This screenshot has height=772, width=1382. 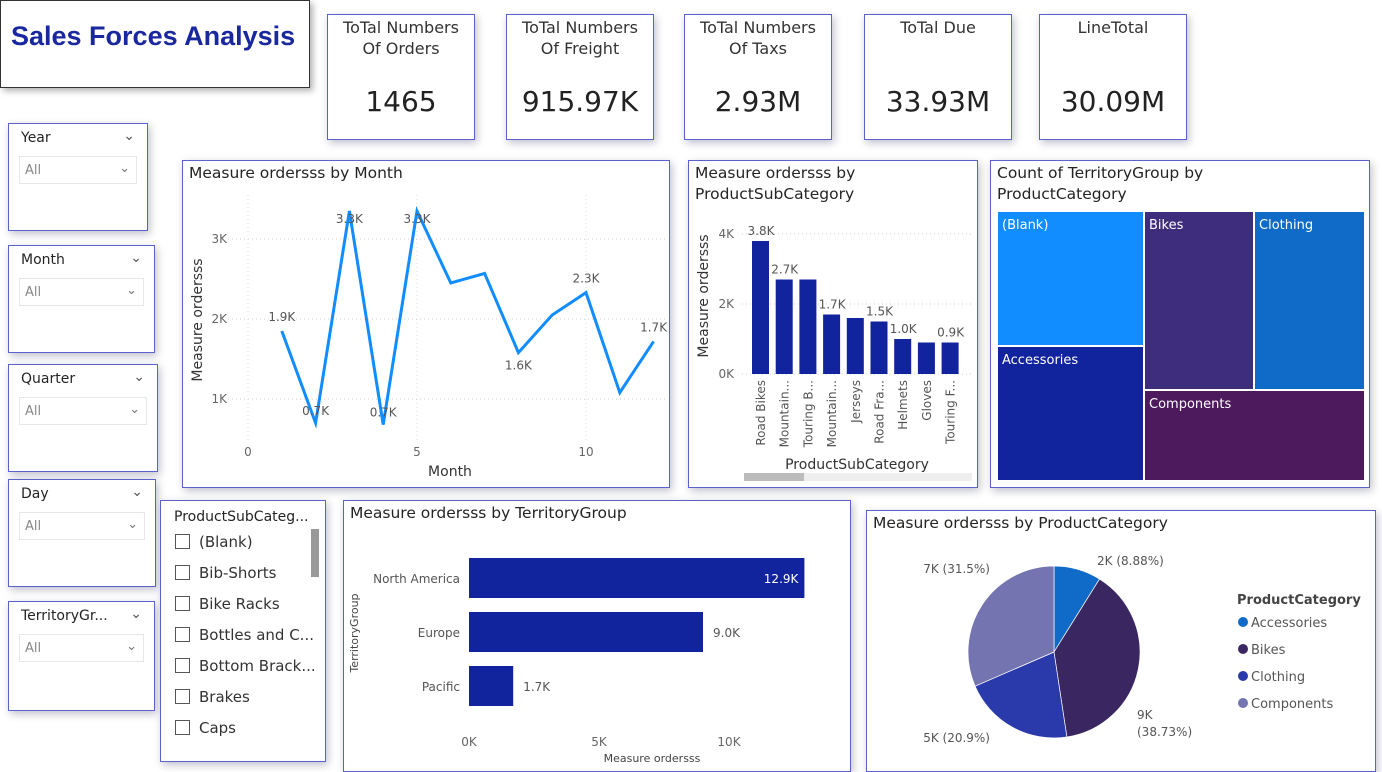 I want to click on kpi-card: ToTal Numbers Of Orders 1465, so click(x=401, y=77).